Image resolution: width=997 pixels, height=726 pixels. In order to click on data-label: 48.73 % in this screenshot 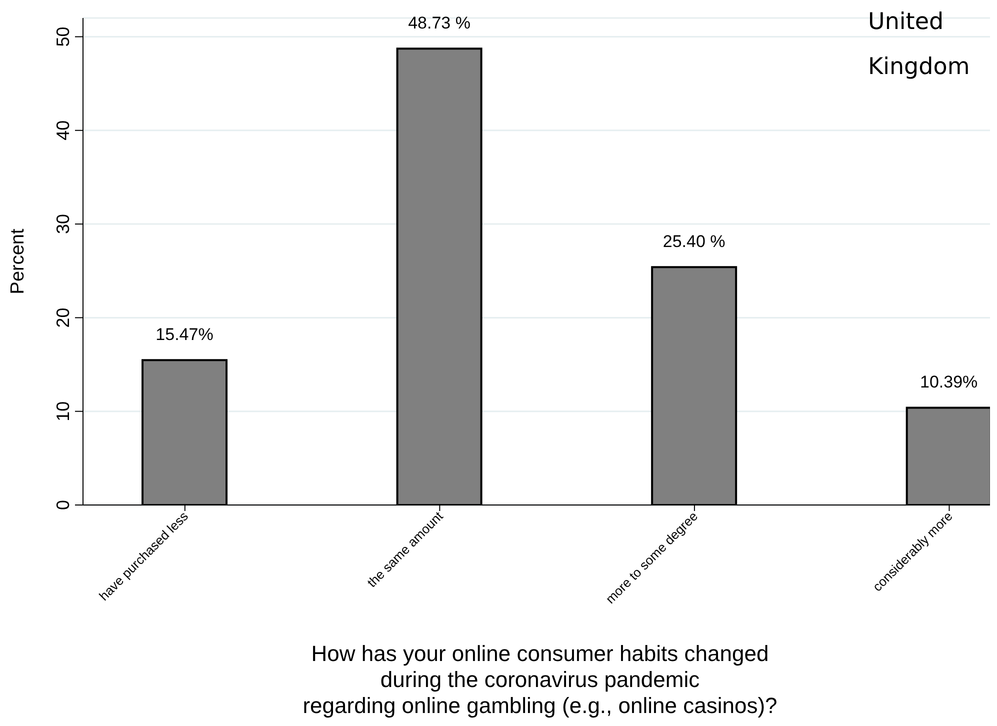, I will do `click(439, 23)`.